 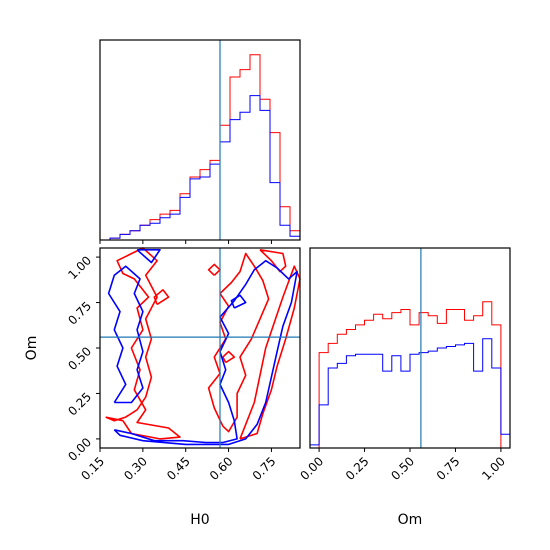 What do you see at coordinates (493, 468) in the screenshot?
I see `tick-label-om-bottom-4: 1.00` at bounding box center [493, 468].